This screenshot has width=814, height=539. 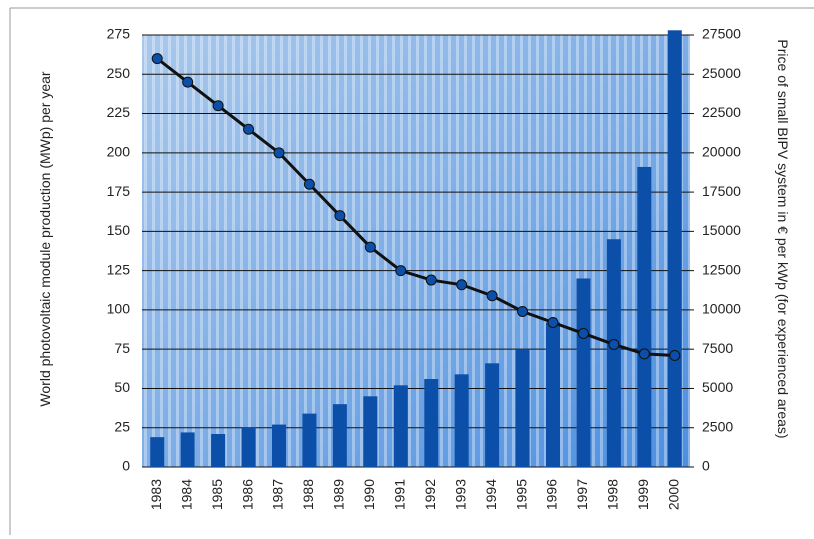 I want to click on x-tick-label: 1997, so click(x=582, y=494).